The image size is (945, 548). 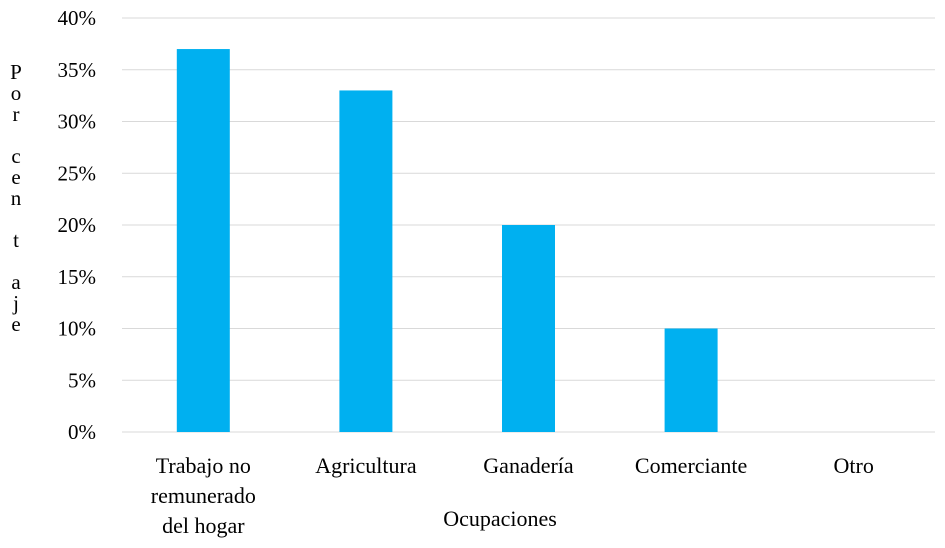 I want to click on y-tick-label: 40%, so click(x=77, y=18).